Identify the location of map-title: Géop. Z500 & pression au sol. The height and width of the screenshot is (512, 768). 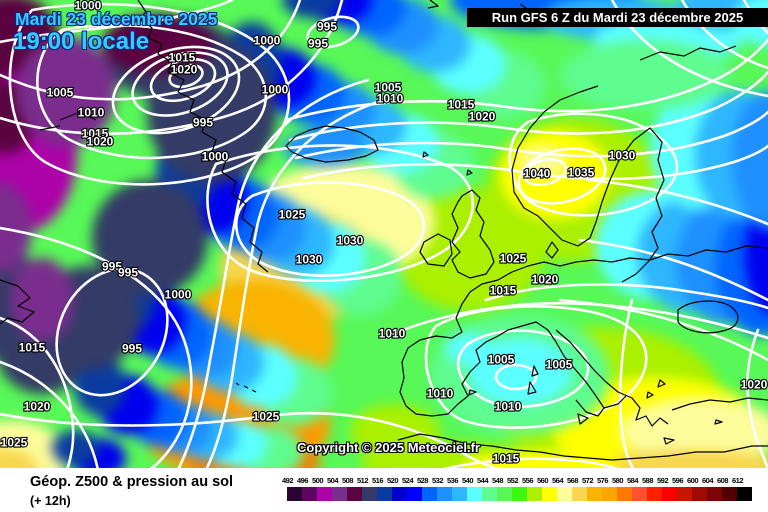
(132, 482).